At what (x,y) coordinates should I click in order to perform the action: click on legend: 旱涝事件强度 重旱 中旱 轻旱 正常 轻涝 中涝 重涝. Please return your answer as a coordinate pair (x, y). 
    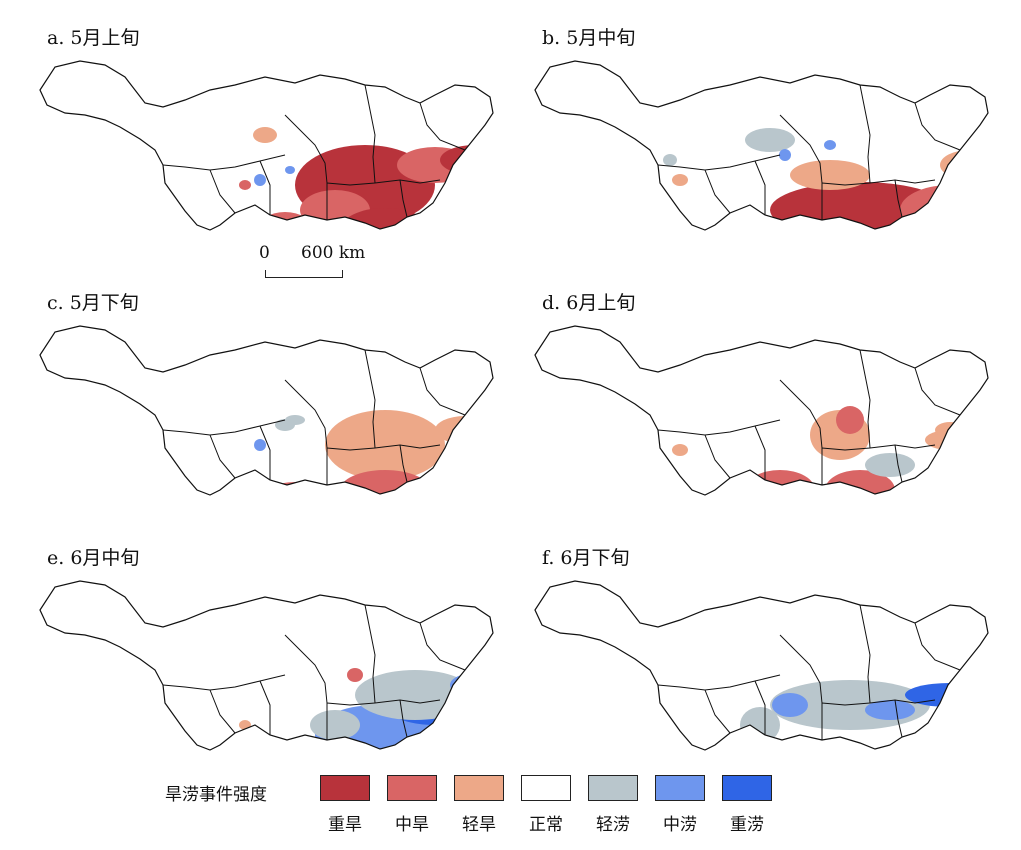
    Looking at the image, I should click on (485, 805).